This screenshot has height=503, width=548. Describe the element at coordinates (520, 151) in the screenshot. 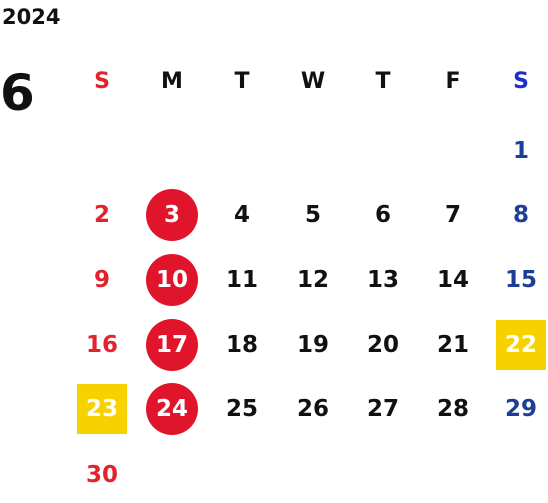

I see `calendar-day-1: 1` at that location.